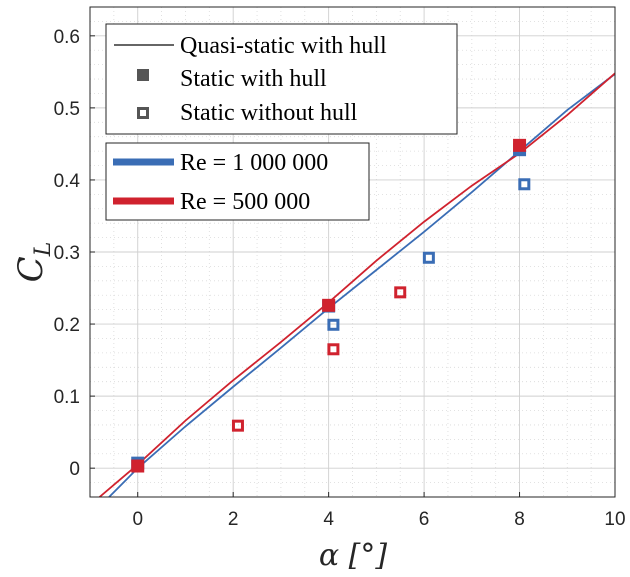  Describe the element at coordinates (74, 469) in the screenshot. I see `y-tick-label: 0` at that location.